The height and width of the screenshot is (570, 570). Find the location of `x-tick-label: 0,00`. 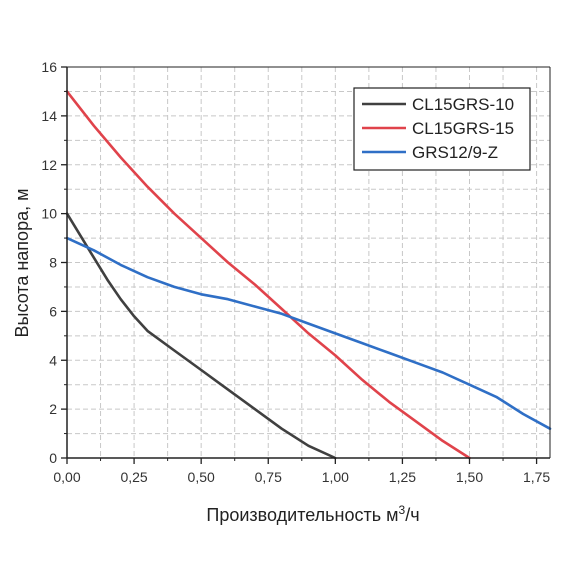

x-tick-label: 0,00 is located at coordinates (66, 477).